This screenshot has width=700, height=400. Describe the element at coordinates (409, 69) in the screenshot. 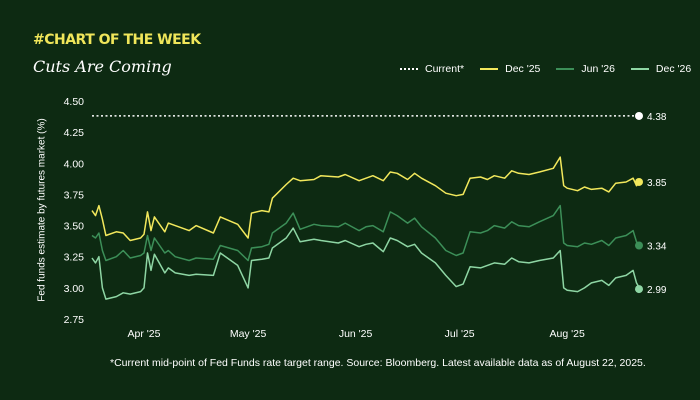

I see `legend-swatch-current` at that location.